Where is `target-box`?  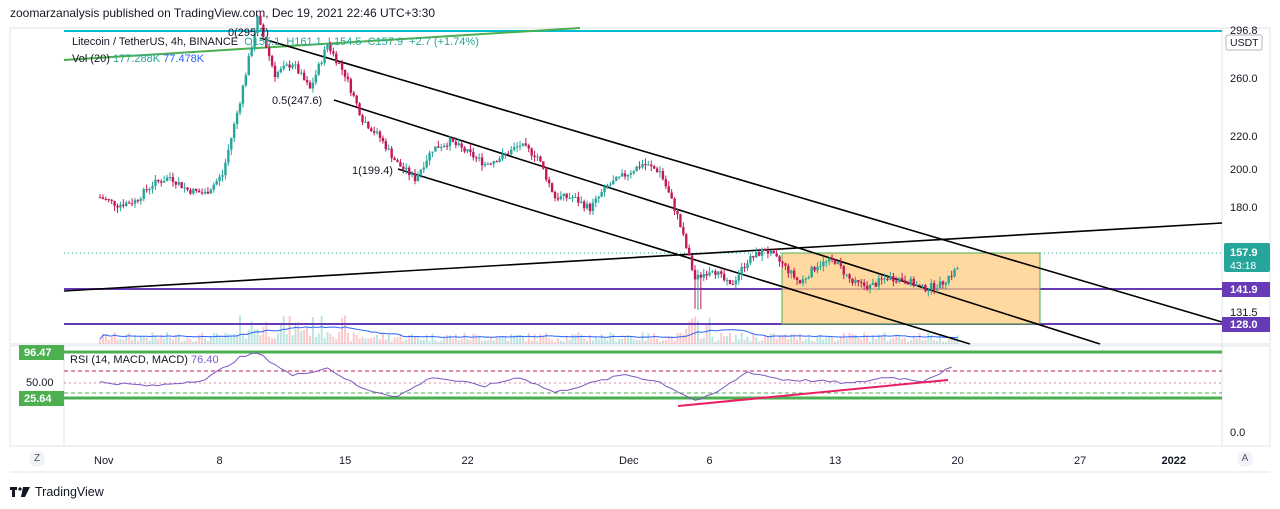
target-box is located at coordinates (911, 288).